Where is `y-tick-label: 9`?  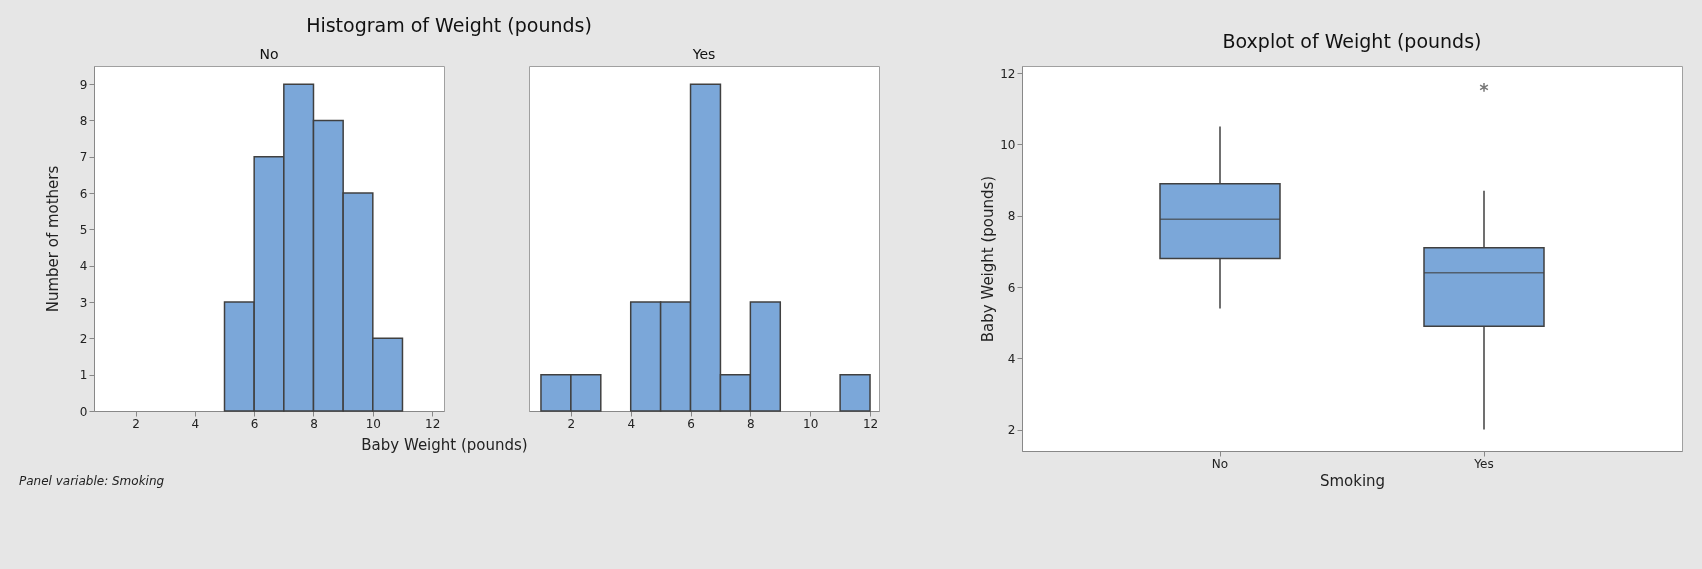
y-tick-label: 9 is located at coordinates (83, 84).